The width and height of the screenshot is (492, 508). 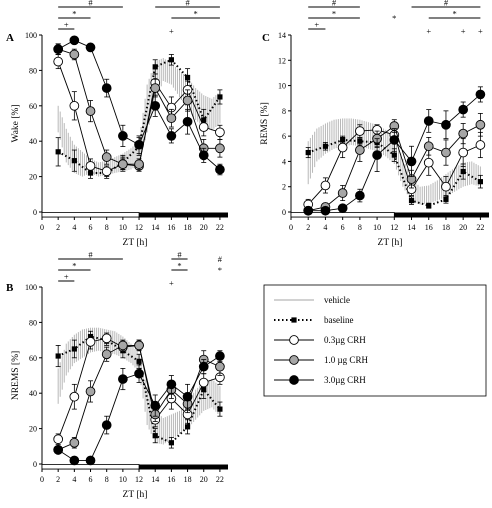 I want to click on legend-item: 1.0 µg CRH, so click(x=321, y=360).